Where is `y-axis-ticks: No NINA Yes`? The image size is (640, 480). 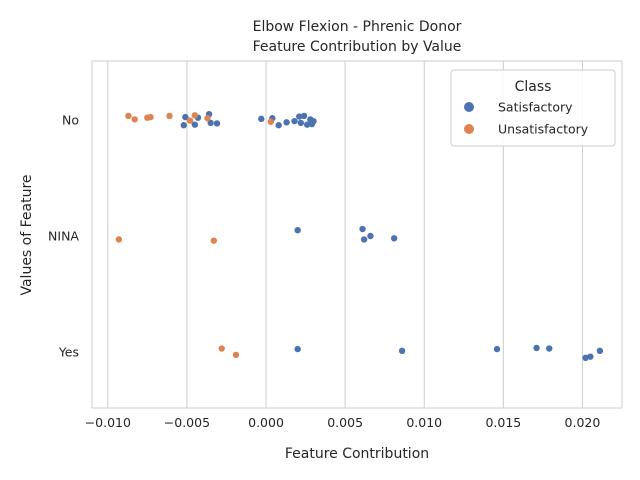 y-axis-ticks: No NINA Yes is located at coordinates (63, 236).